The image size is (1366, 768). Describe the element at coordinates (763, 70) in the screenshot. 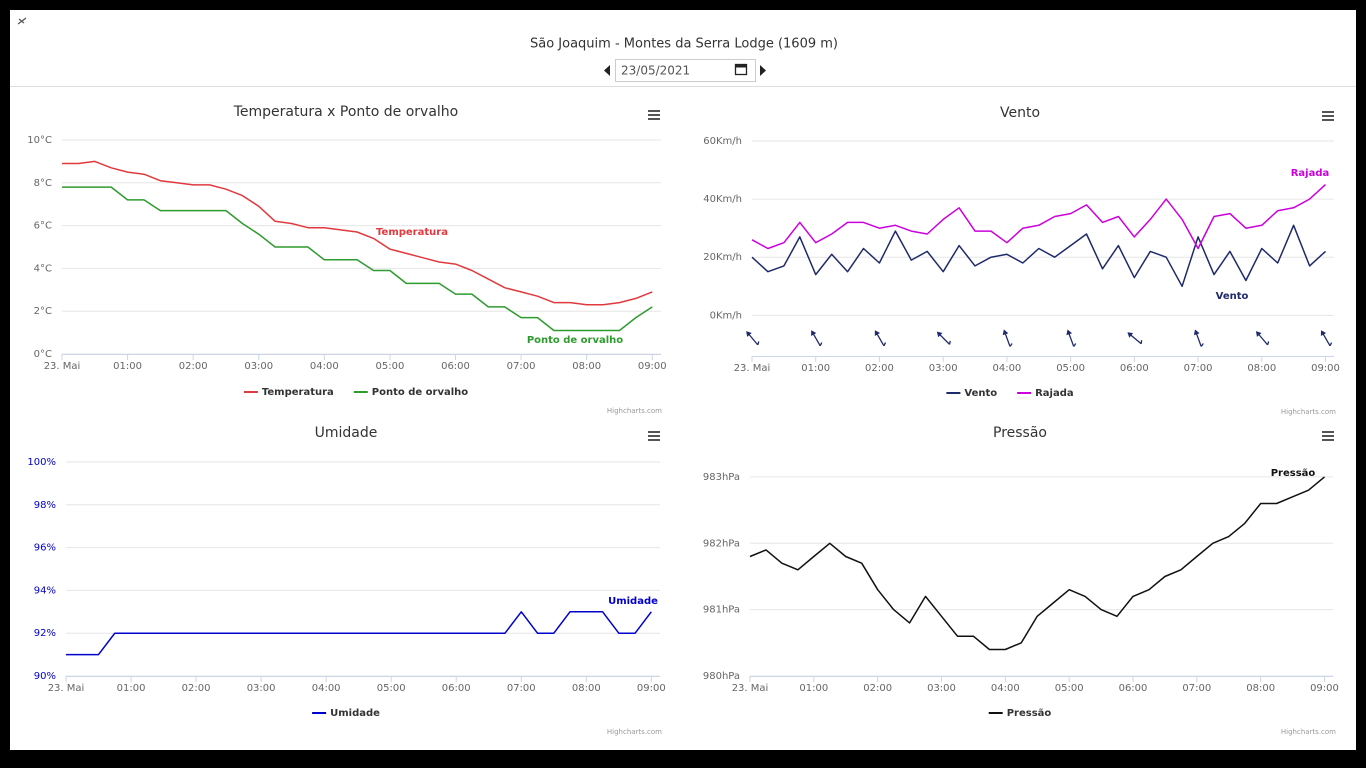

I see `next-day` at that location.